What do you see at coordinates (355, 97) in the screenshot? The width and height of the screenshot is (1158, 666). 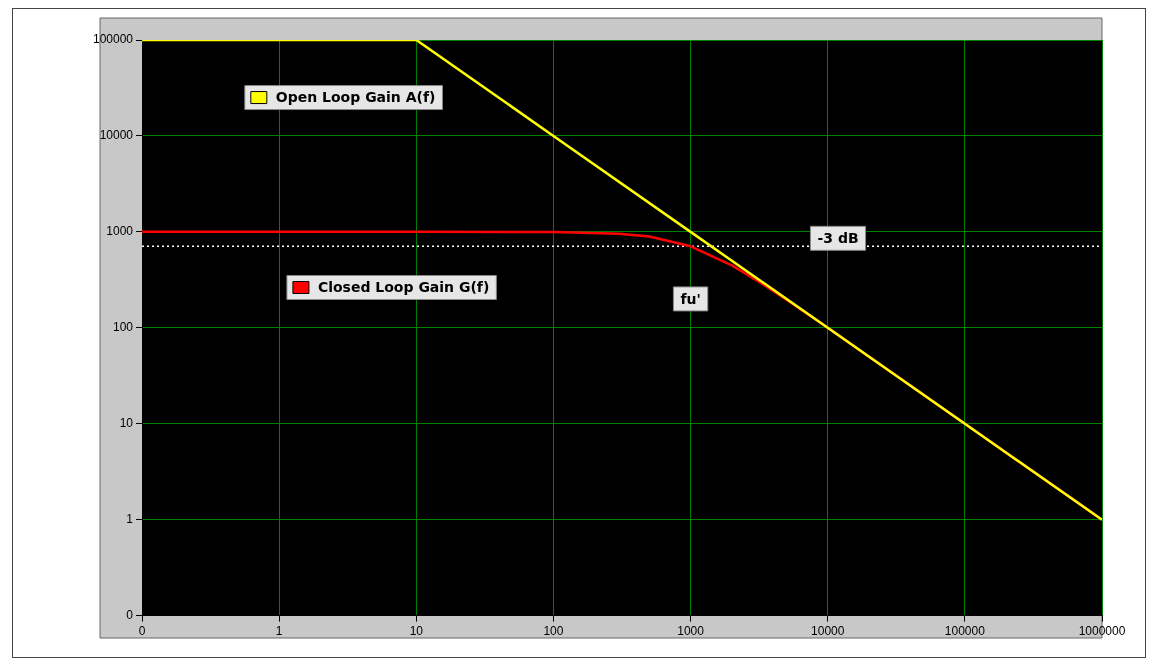 I see `legend-label: Open Loop Gain A(f)` at bounding box center [355, 97].